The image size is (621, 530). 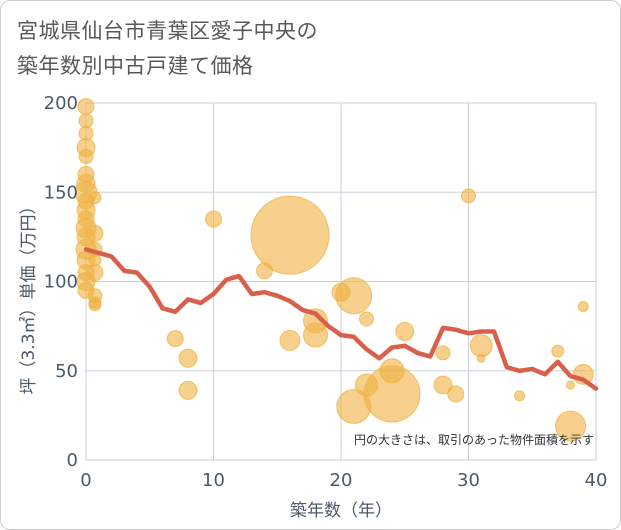 I want to click on x-tick-label: 20, so click(x=341, y=480).